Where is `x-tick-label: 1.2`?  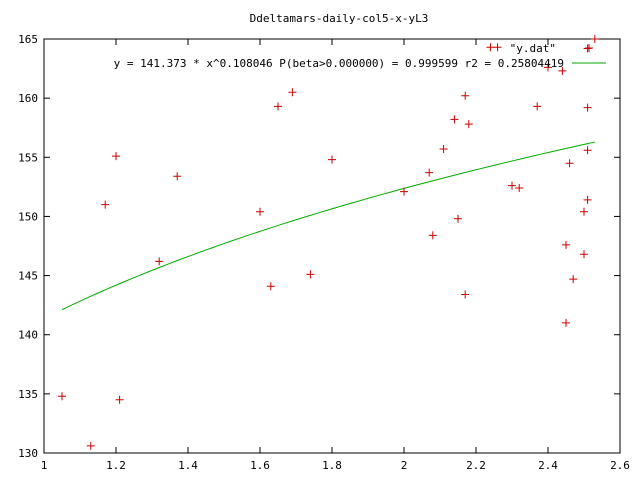
x-tick-label: 1.2 is located at coordinates (116, 465).